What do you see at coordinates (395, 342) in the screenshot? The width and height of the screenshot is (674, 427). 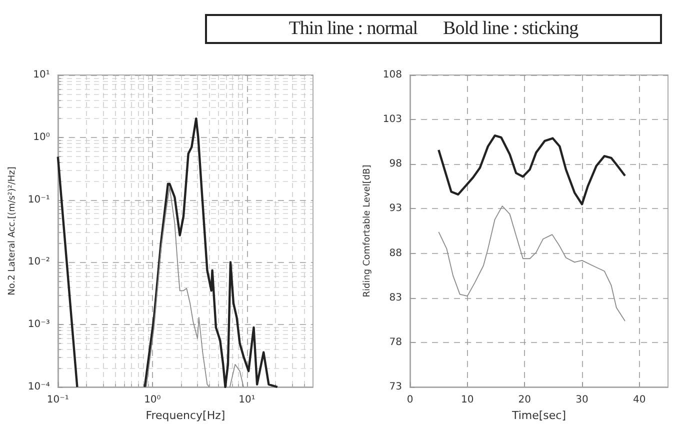 I see `y-tick-label: 78` at bounding box center [395, 342].